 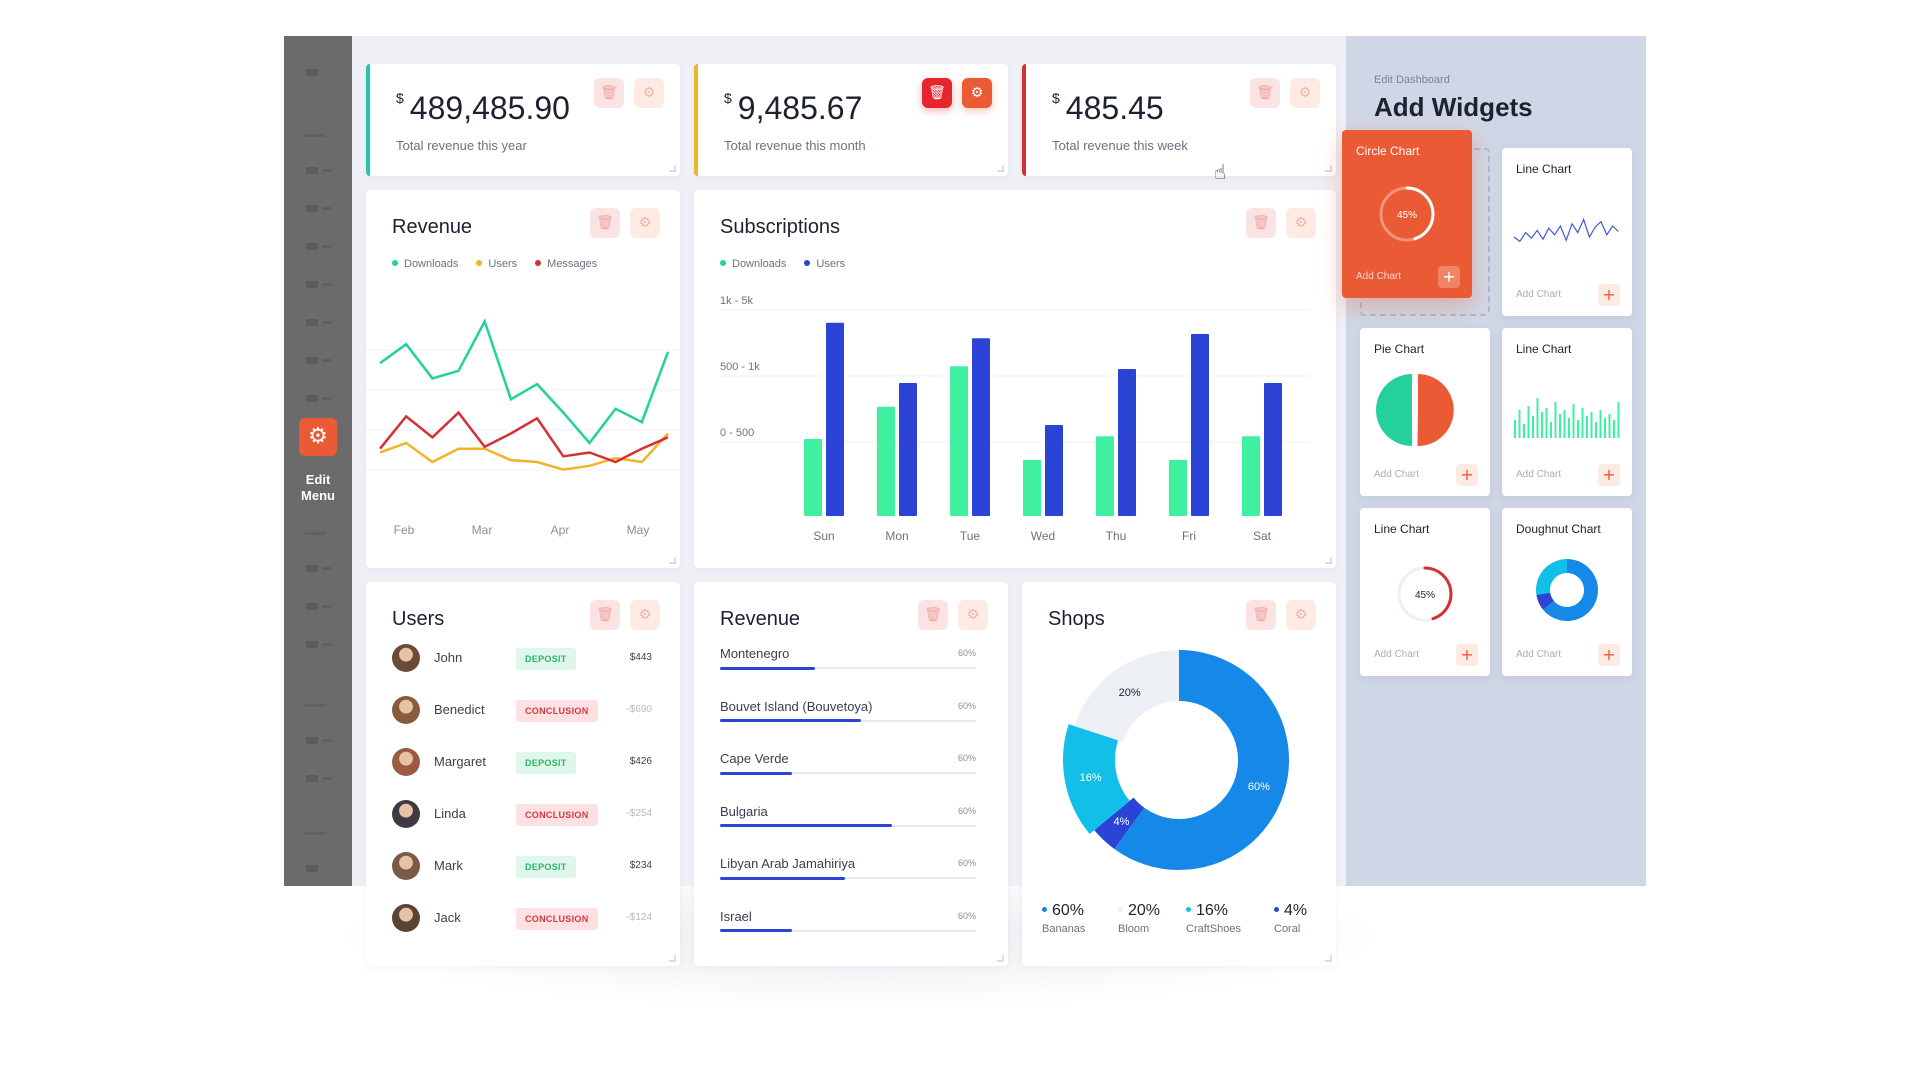 What do you see at coordinates (406, 918) in the screenshot?
I see `avatar` at bounding box center [406, 918].